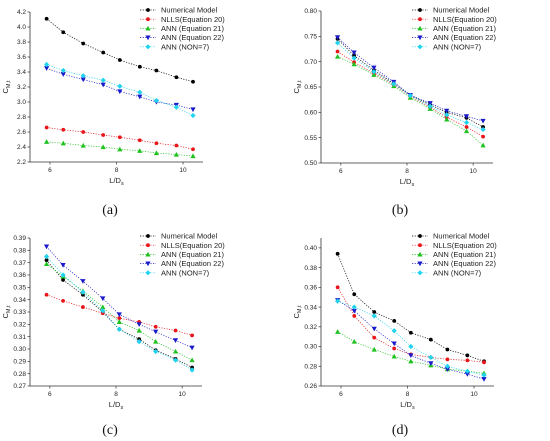  What do you see at coordinates (400, 430) in the screenshot?
I see `panel-caption: (d)` at bounding box center [400, 430].